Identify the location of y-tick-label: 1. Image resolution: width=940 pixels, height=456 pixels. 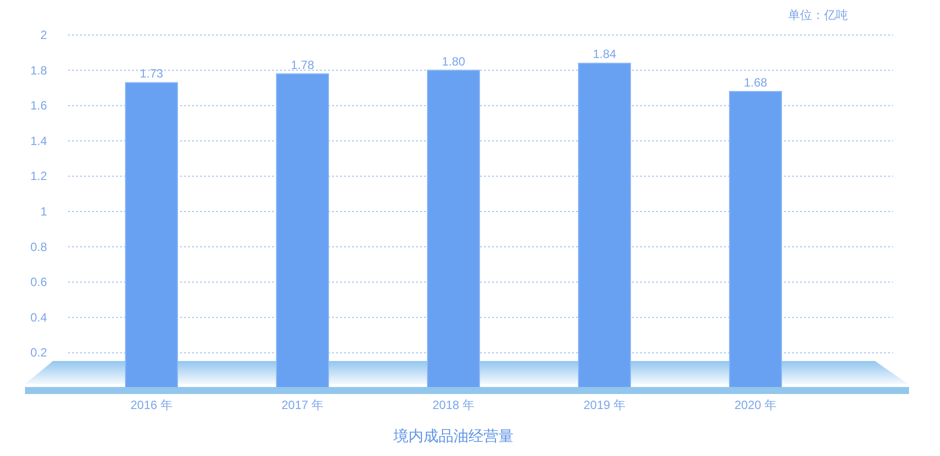
(44, 211).